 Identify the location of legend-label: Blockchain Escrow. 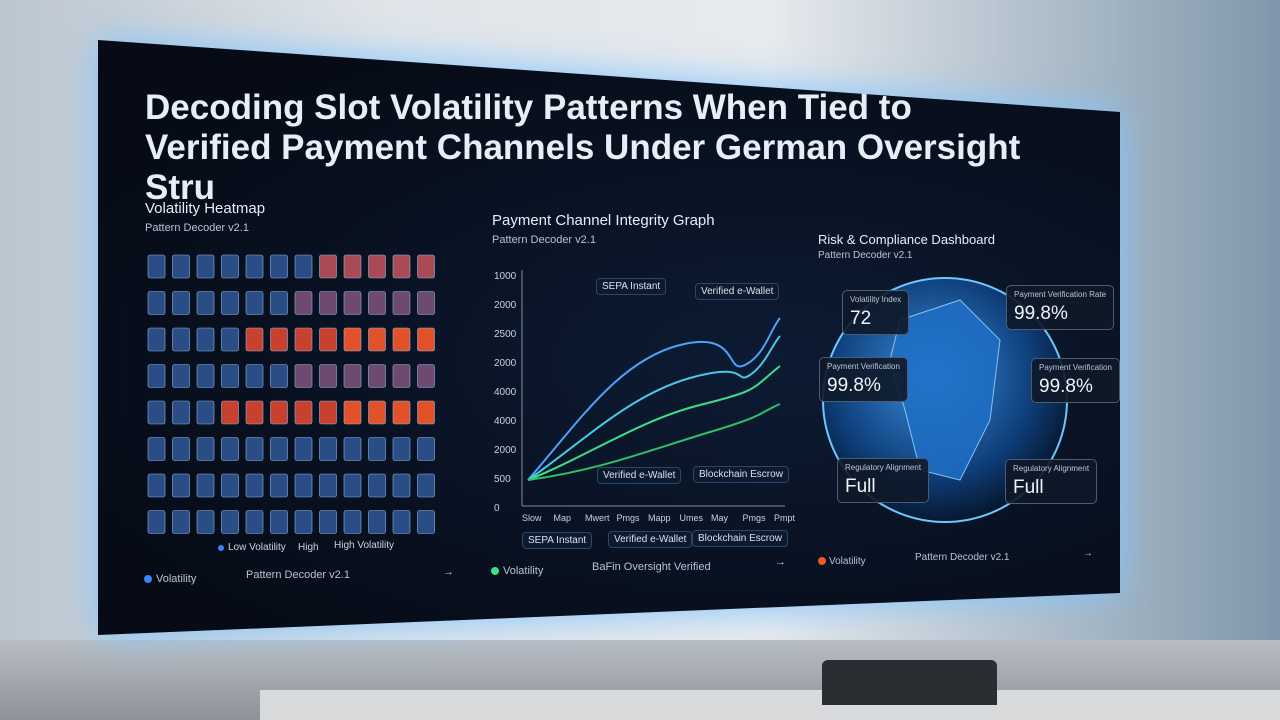
(740, 538).